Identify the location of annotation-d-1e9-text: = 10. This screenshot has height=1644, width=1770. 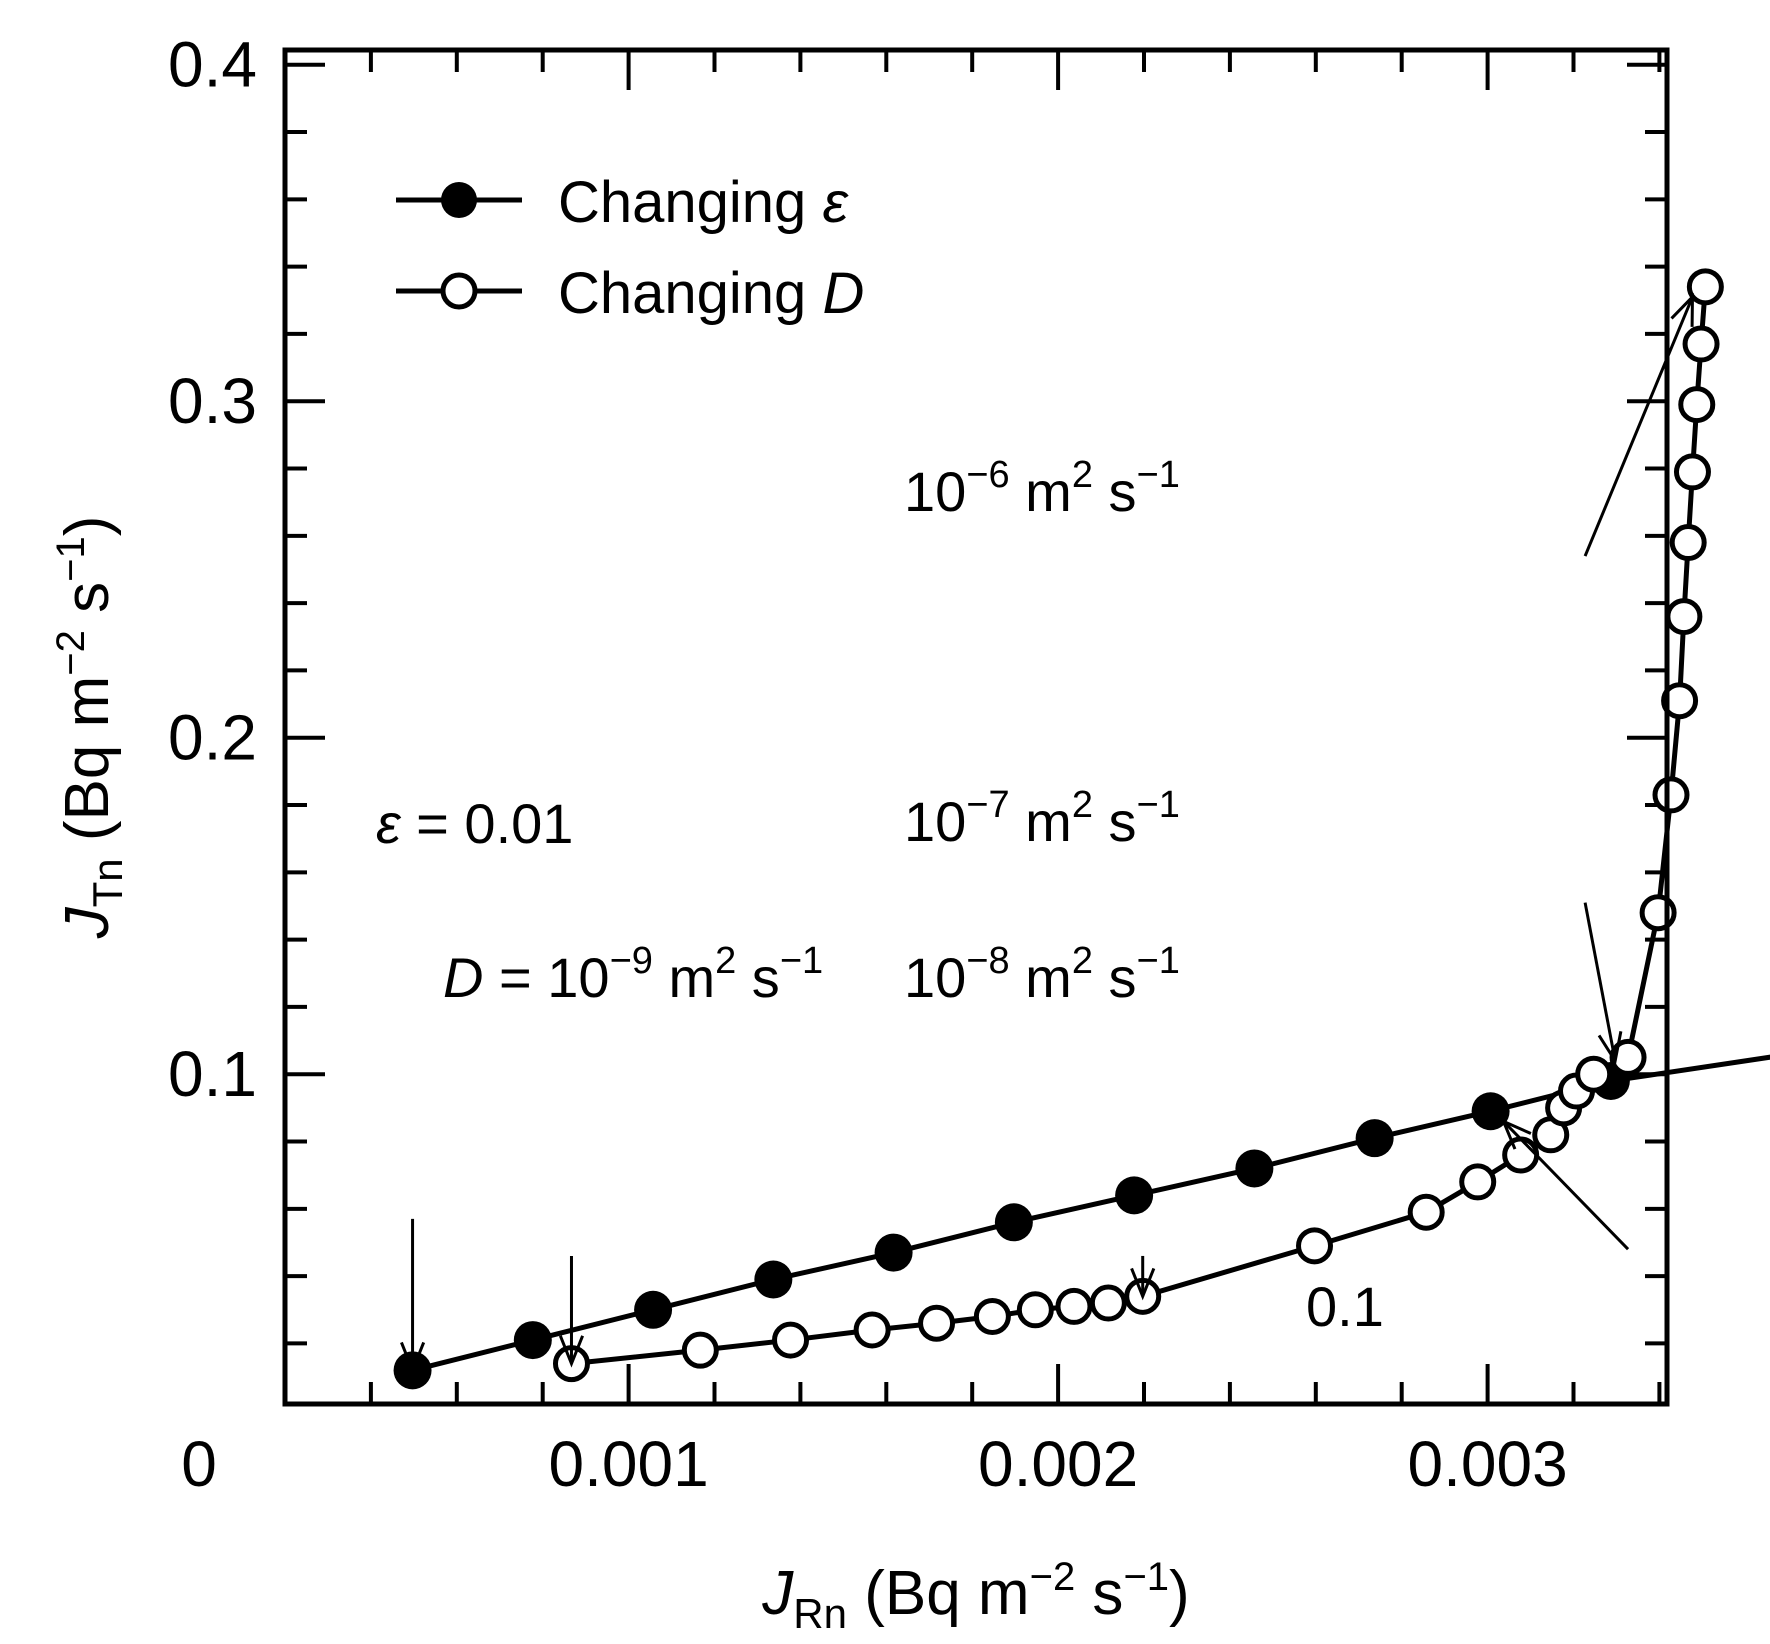
(546, 977).